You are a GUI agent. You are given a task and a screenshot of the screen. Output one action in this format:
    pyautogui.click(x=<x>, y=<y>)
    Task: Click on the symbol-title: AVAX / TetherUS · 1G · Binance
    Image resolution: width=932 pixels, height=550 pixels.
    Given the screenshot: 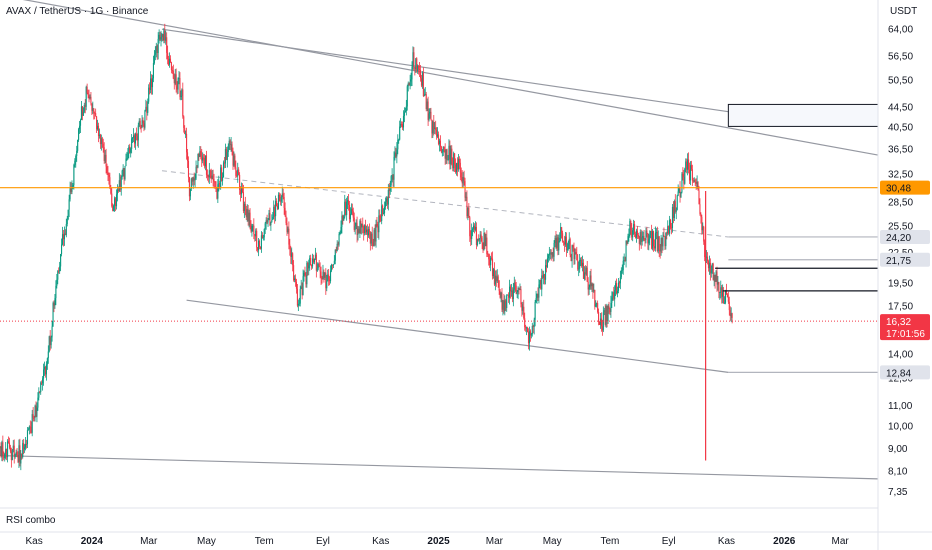 What is the action you would take?
    pyautogui.click(x=77, y=11)
    